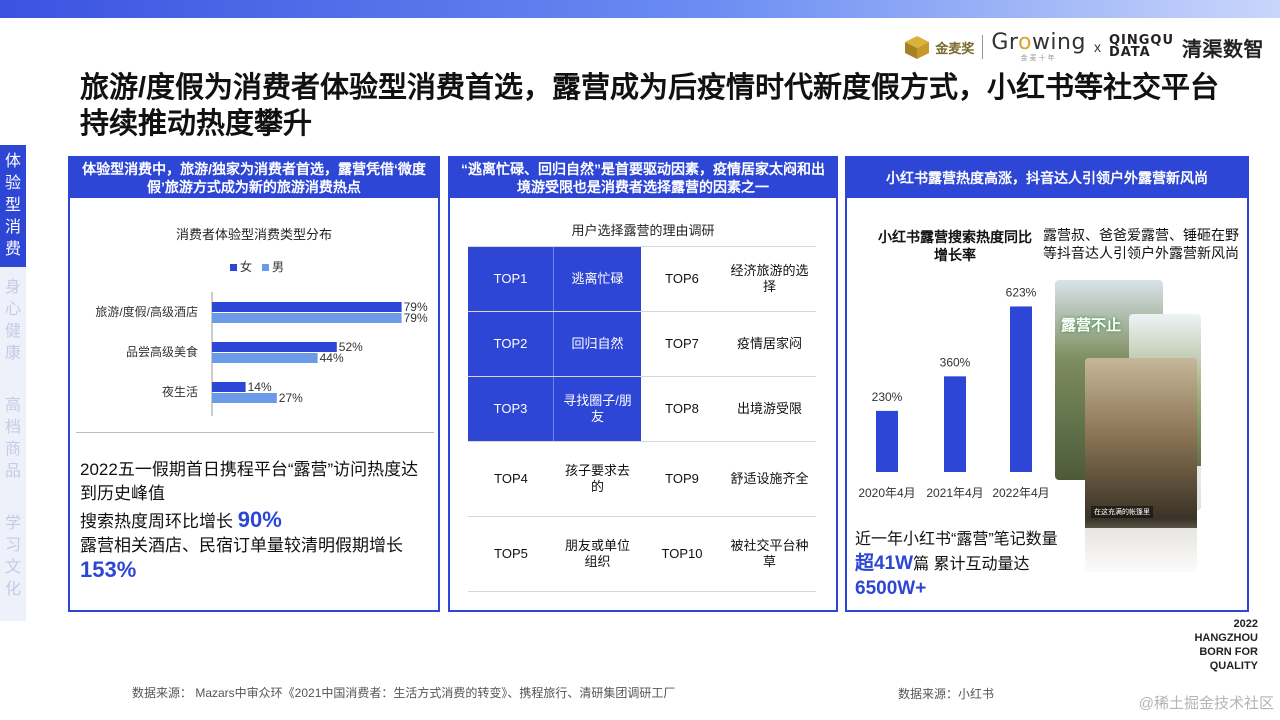 Image resolution: width=1280 pixels, height=720 pixels. Describe the element at coordinates (249, 481) in the screenshot. I see `ctrip-peak-statement: 2022五一假期首日携程平台“露营”访问热度达到历史峰值` at that location.